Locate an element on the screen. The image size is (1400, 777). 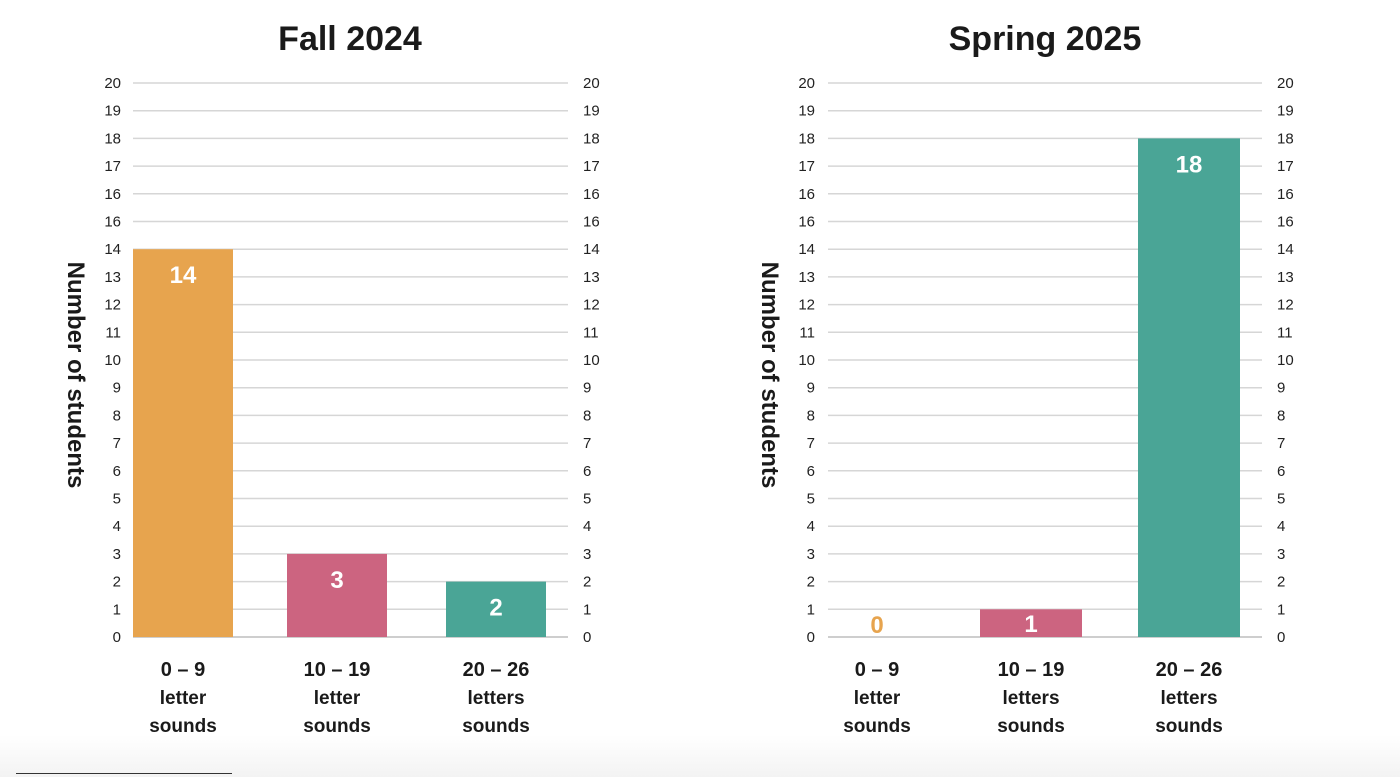
y-tick-label-left: 20 is located at coordinates (112, 83).